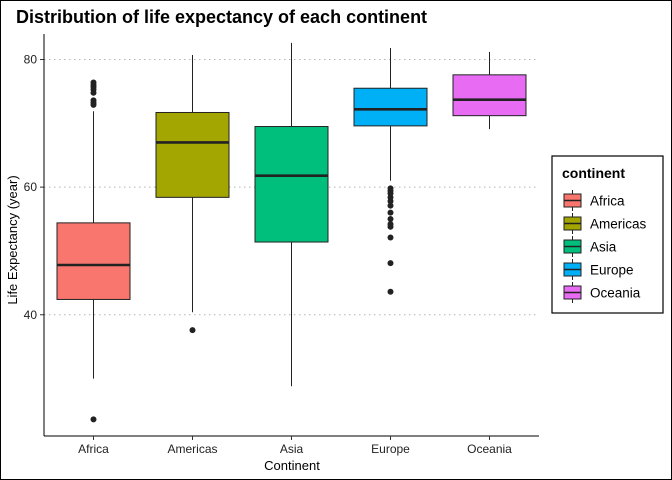 This screenshot has width=672, height=480. I want to click on box-europe, so click(390, 171).